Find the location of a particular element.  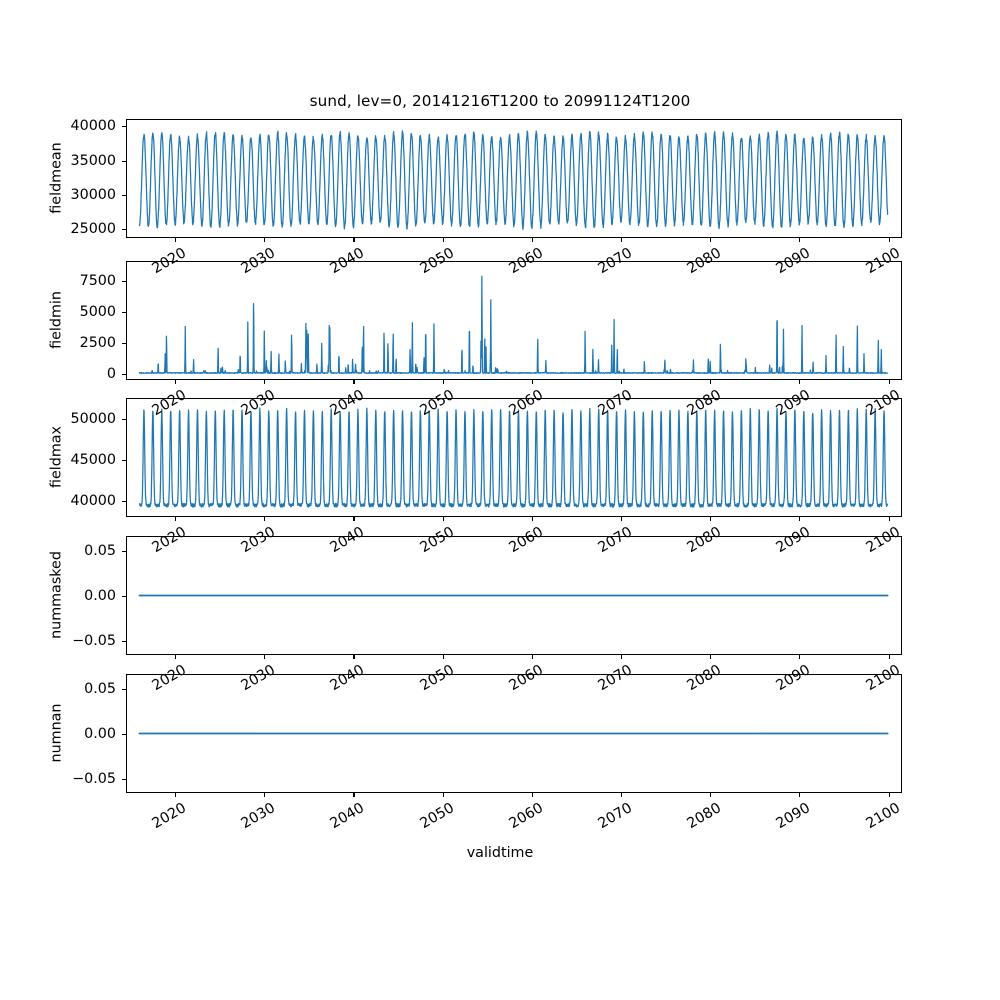

y-tick-label-nummasked-2: 0.05 is located at coordinates (100, 550).